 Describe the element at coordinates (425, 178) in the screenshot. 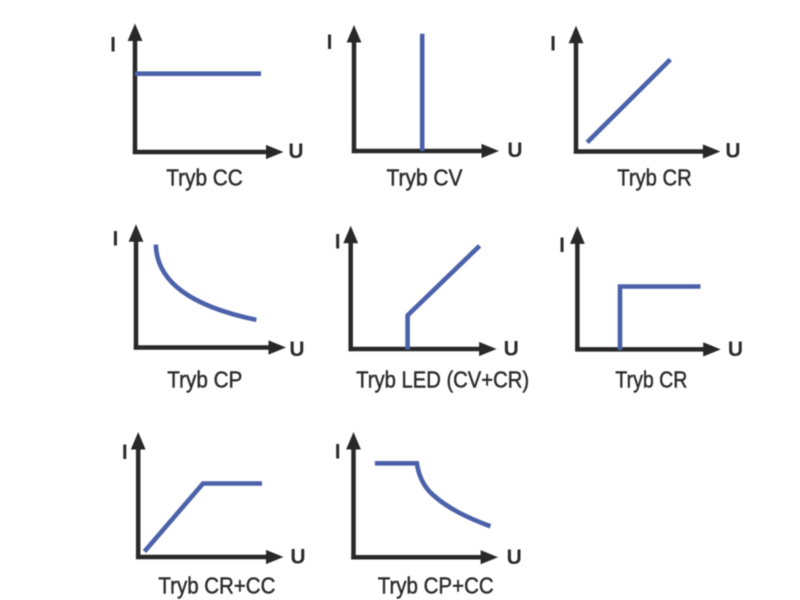

I see `svg-text: Tryb CV` at that location.